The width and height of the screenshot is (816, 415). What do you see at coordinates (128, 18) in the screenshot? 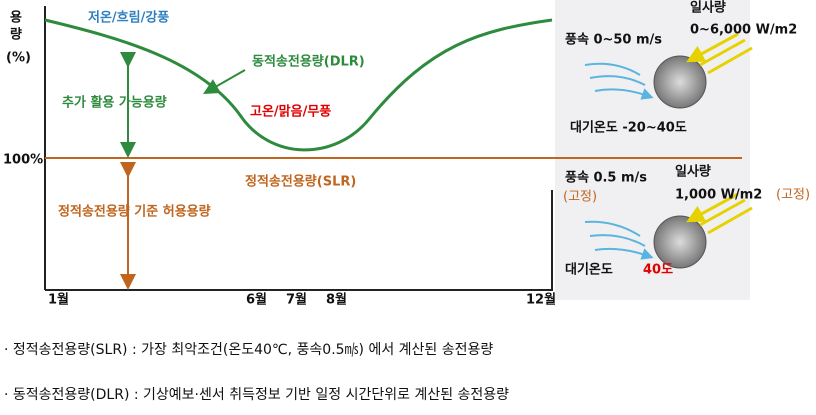
I see `cold: 저온/흐림/강풍` at bounding box center [128, 18].